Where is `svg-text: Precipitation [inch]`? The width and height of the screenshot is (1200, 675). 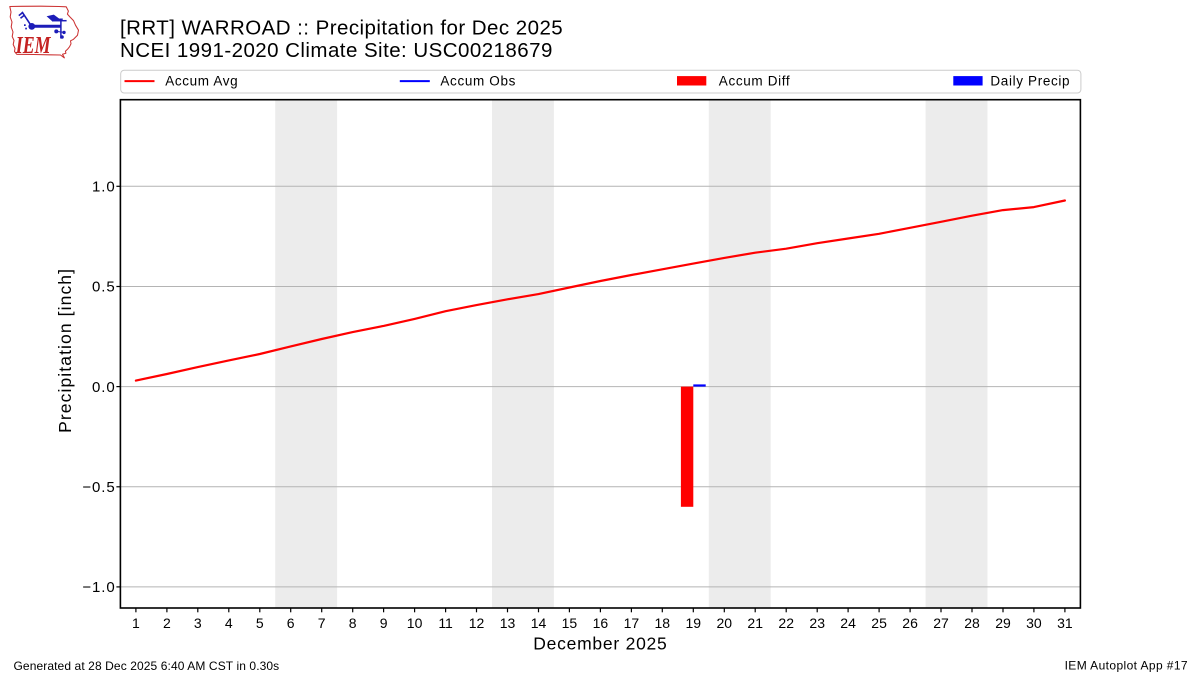
svg-text: Precipitation [inch] is located at coordinates (65, 350).